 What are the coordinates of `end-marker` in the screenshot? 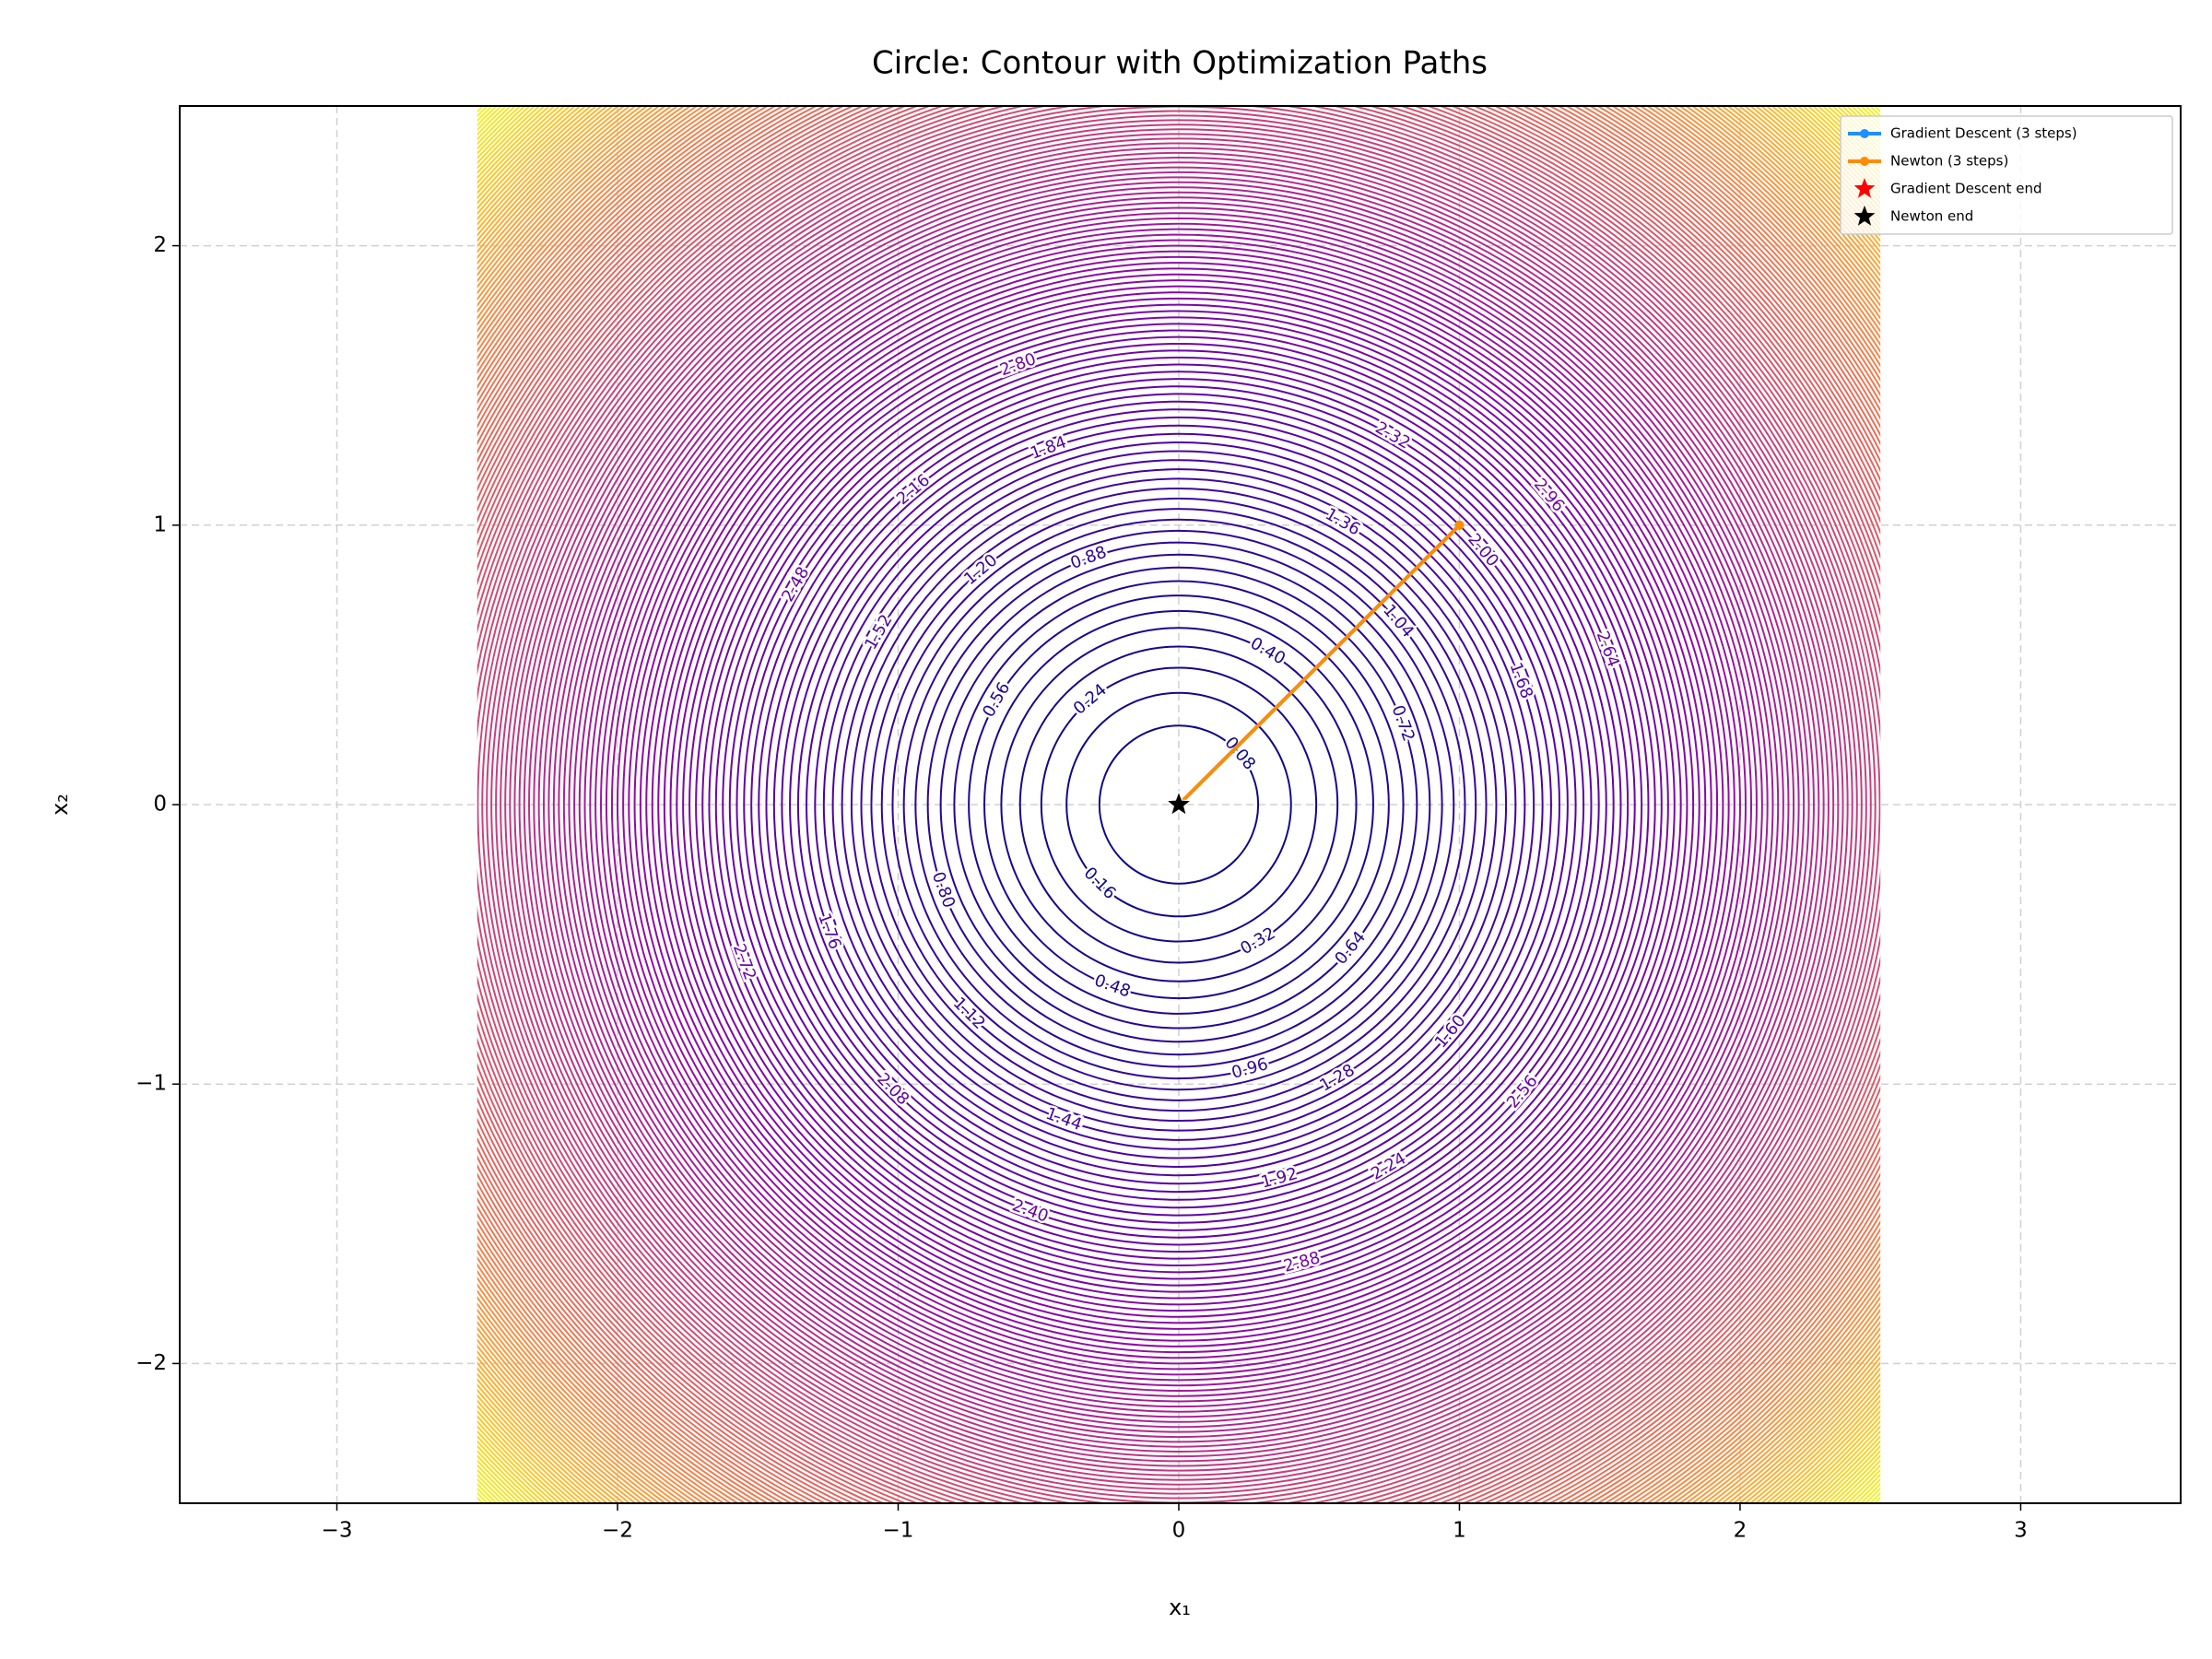 It's located at (1179, 803).